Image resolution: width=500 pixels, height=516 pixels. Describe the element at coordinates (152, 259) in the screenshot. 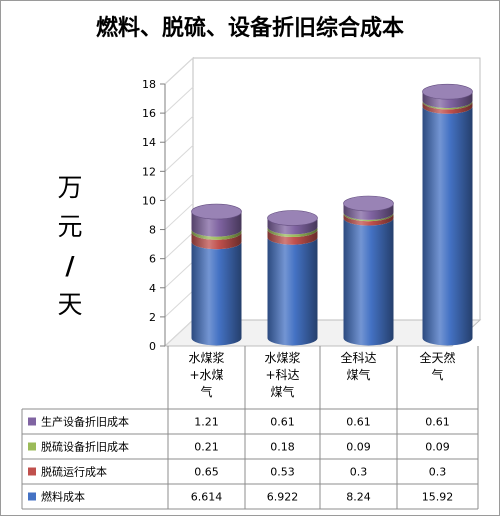

I see `y-tick-label: 6` at that location.